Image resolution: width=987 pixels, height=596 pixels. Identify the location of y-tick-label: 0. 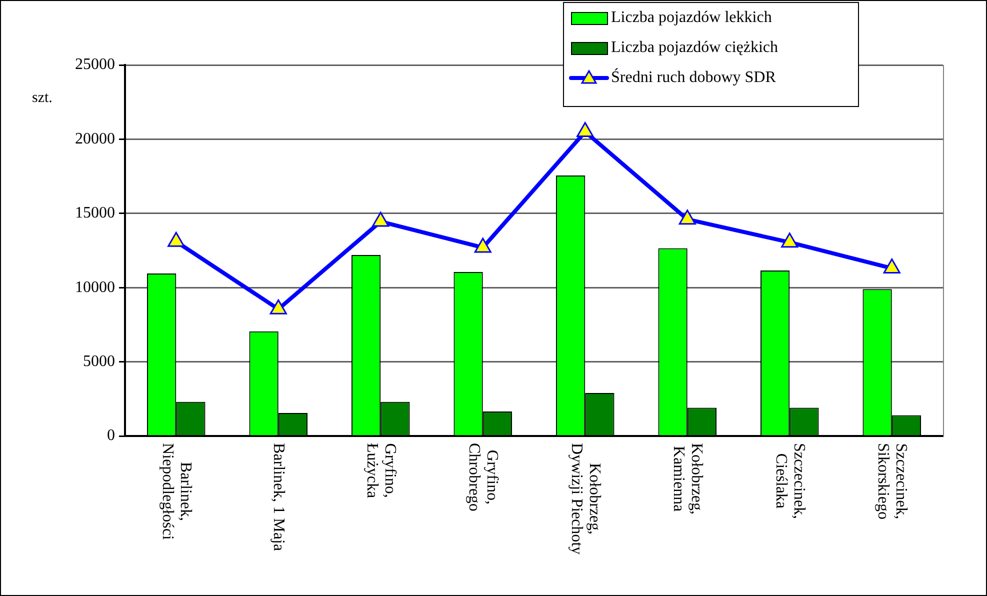
(111, 435).